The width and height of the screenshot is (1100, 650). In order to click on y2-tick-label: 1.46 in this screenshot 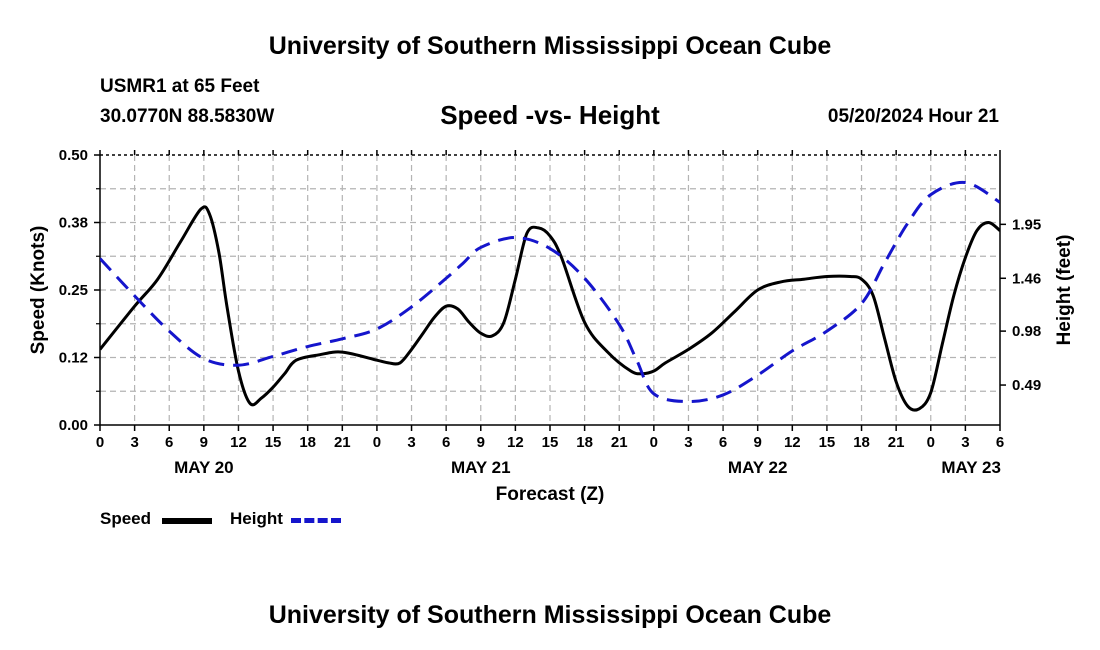, I will do `click(1026, 278)`.